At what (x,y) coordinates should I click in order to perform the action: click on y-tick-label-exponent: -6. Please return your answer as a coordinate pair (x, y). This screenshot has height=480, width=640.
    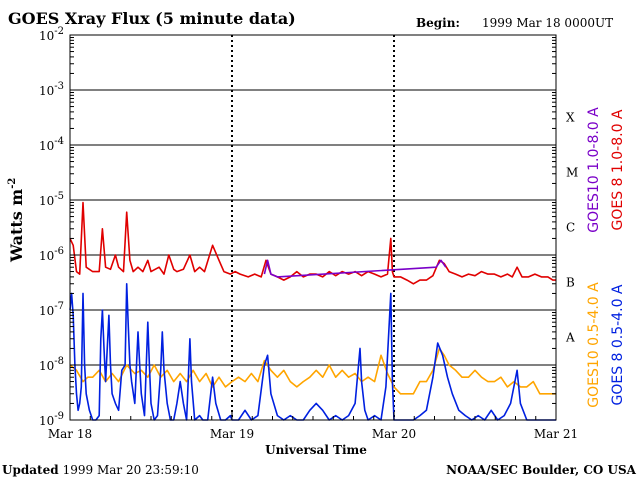
    Looking at the image, I should click on (59, 251).